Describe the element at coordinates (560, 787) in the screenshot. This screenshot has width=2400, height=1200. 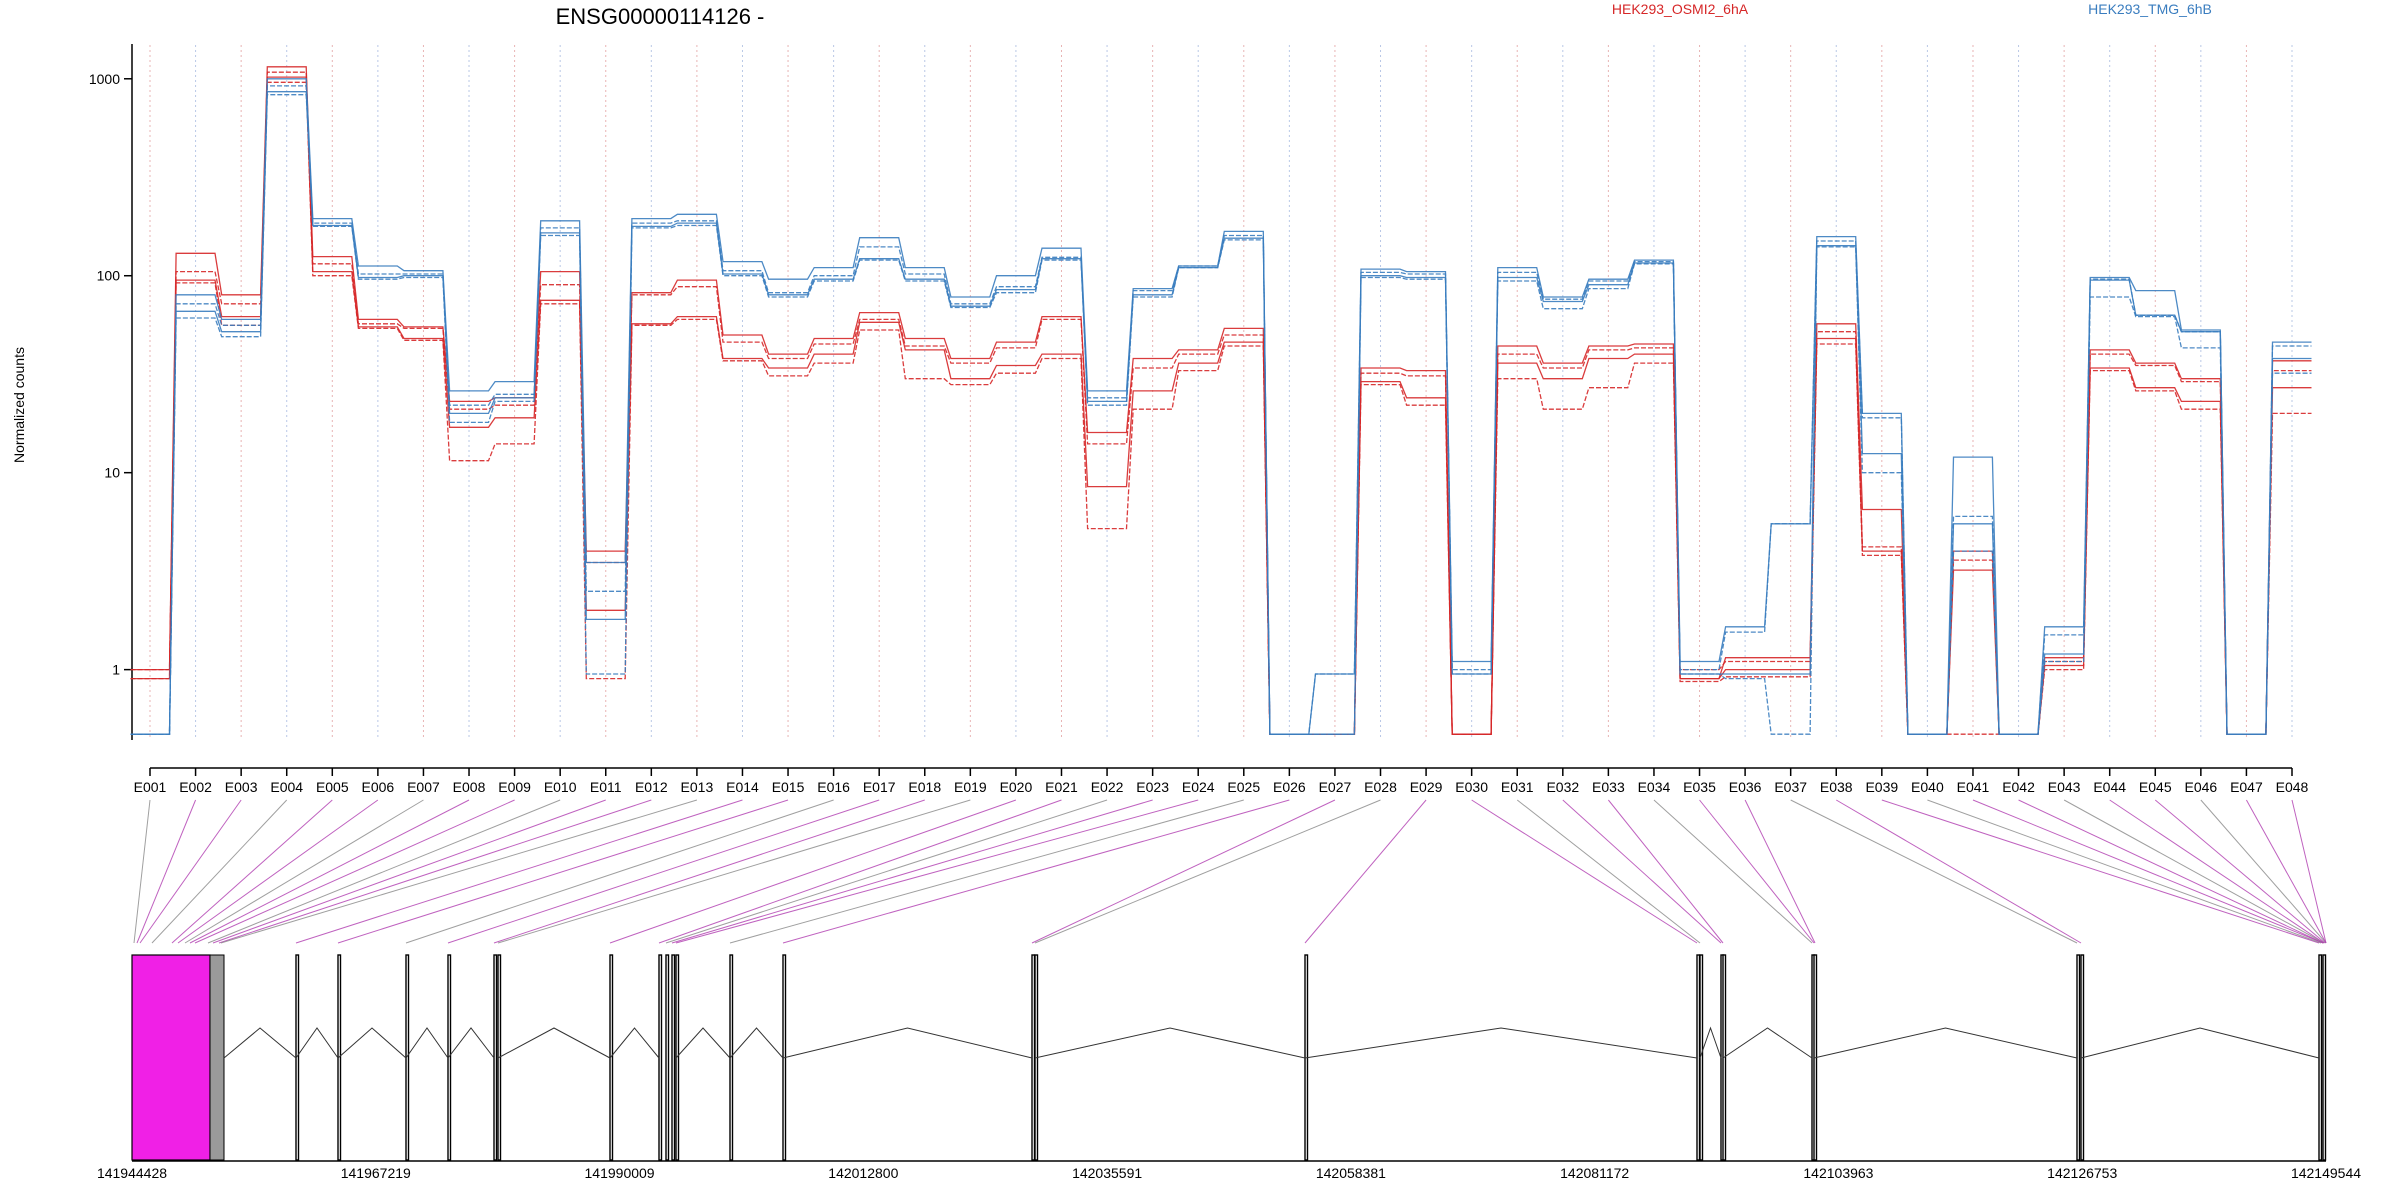
I see `x-tick-label: E010` at that location.